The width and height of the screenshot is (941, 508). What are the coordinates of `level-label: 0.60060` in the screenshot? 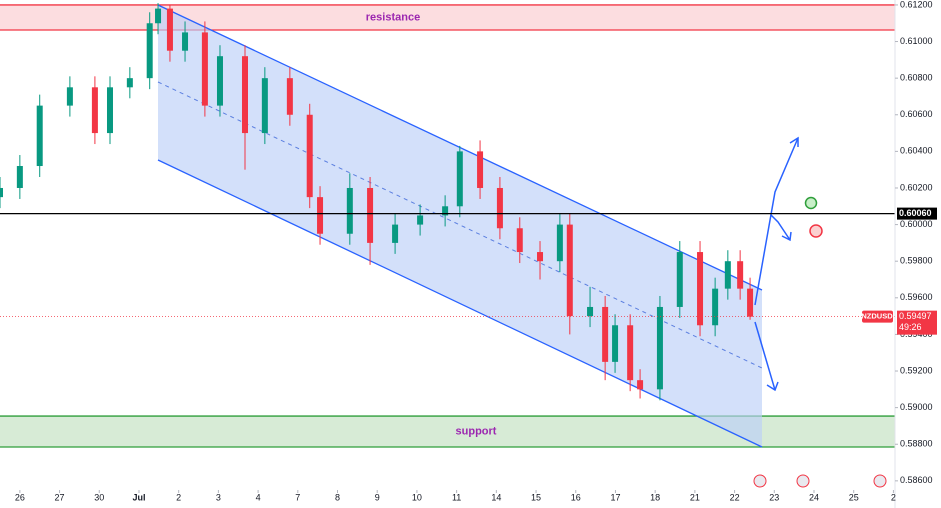 It's located at (915, 213).